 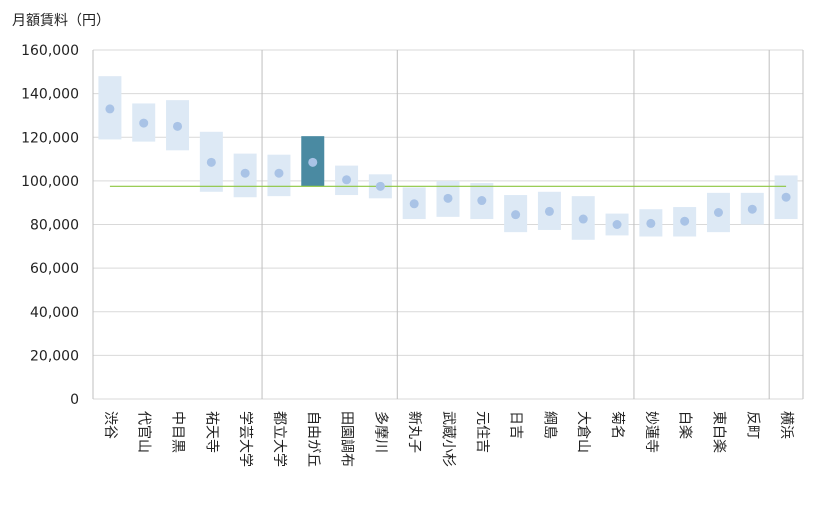 I want to click on x-tick-label: 反町, so click(x=752, y=425).